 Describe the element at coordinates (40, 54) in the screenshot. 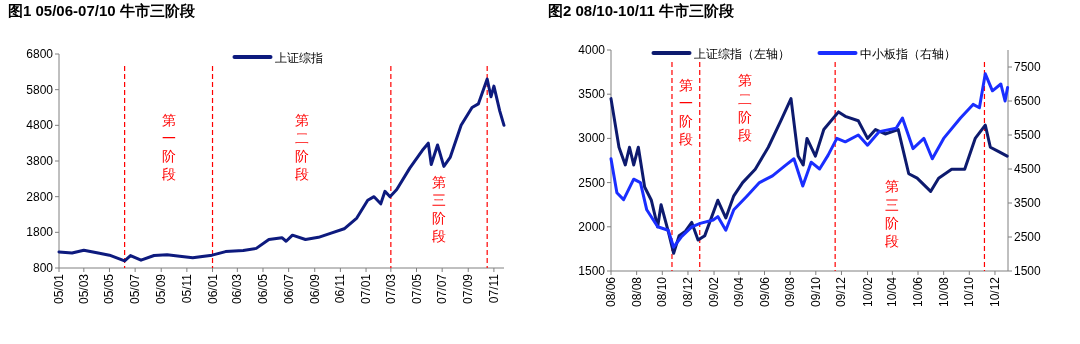

I see `y-tick-label: 6800` at that location.